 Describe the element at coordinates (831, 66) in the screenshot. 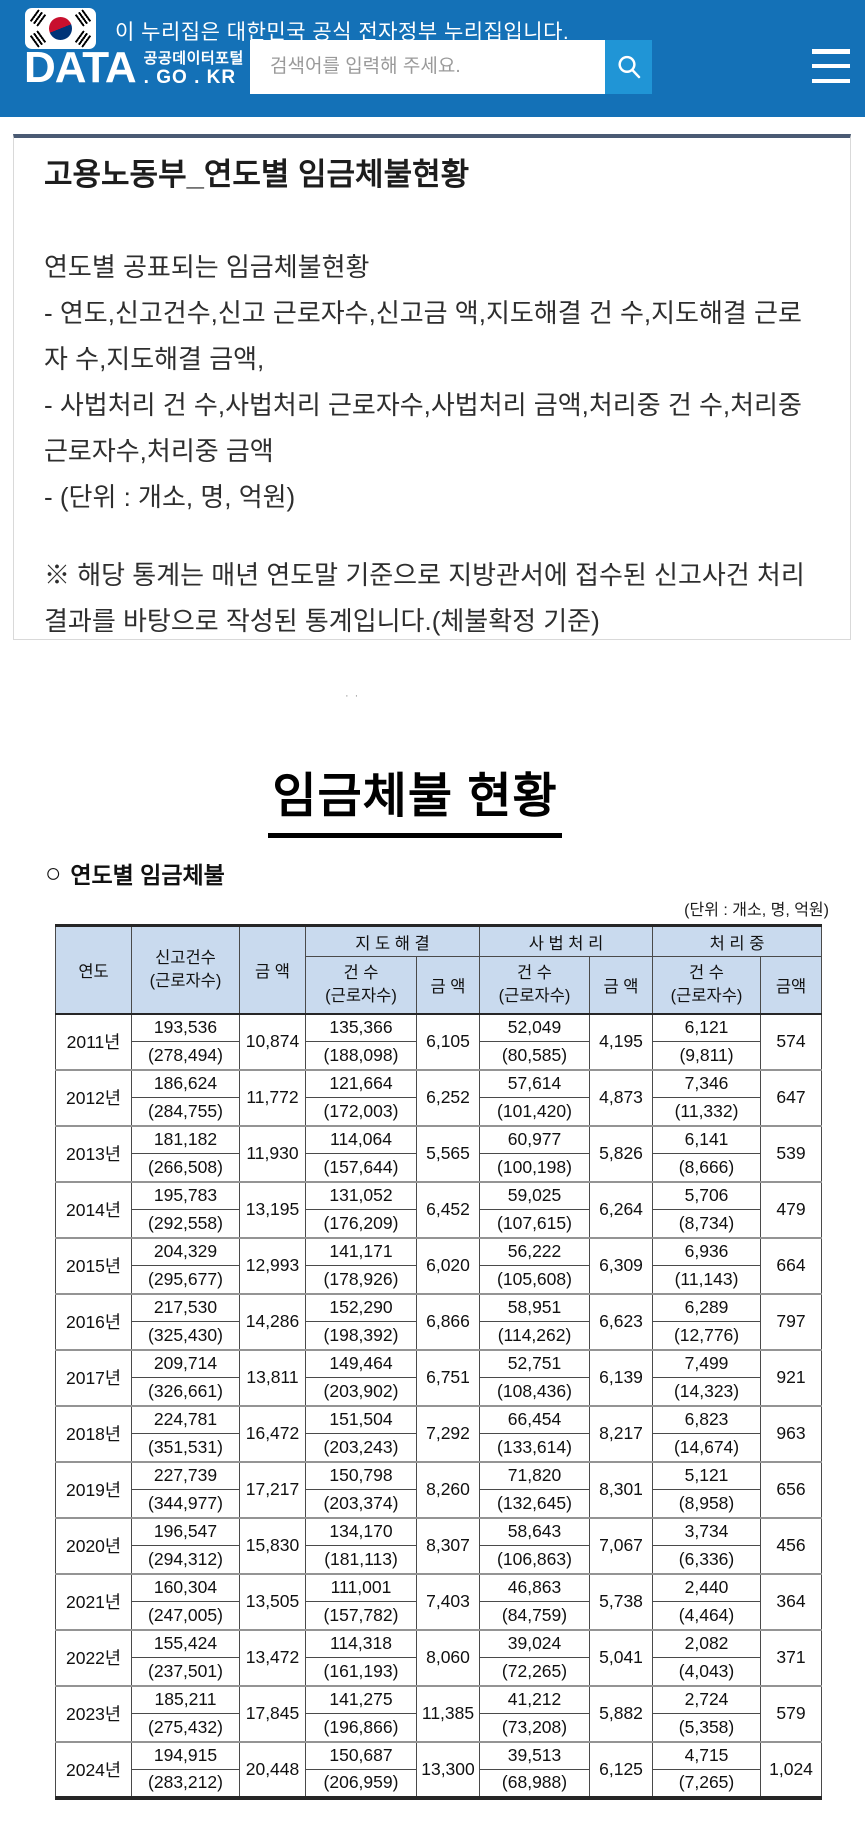

I see `hamburger-menu-icon` at that location.